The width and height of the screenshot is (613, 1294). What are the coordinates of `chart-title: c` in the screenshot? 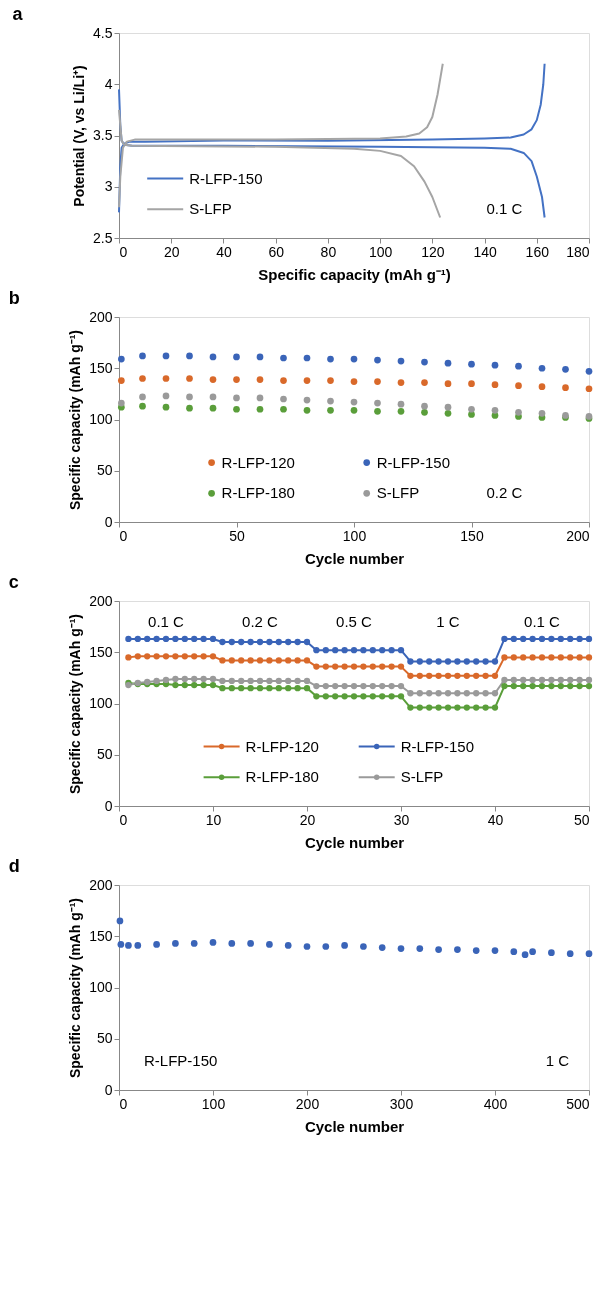 It's located at (13, 582).